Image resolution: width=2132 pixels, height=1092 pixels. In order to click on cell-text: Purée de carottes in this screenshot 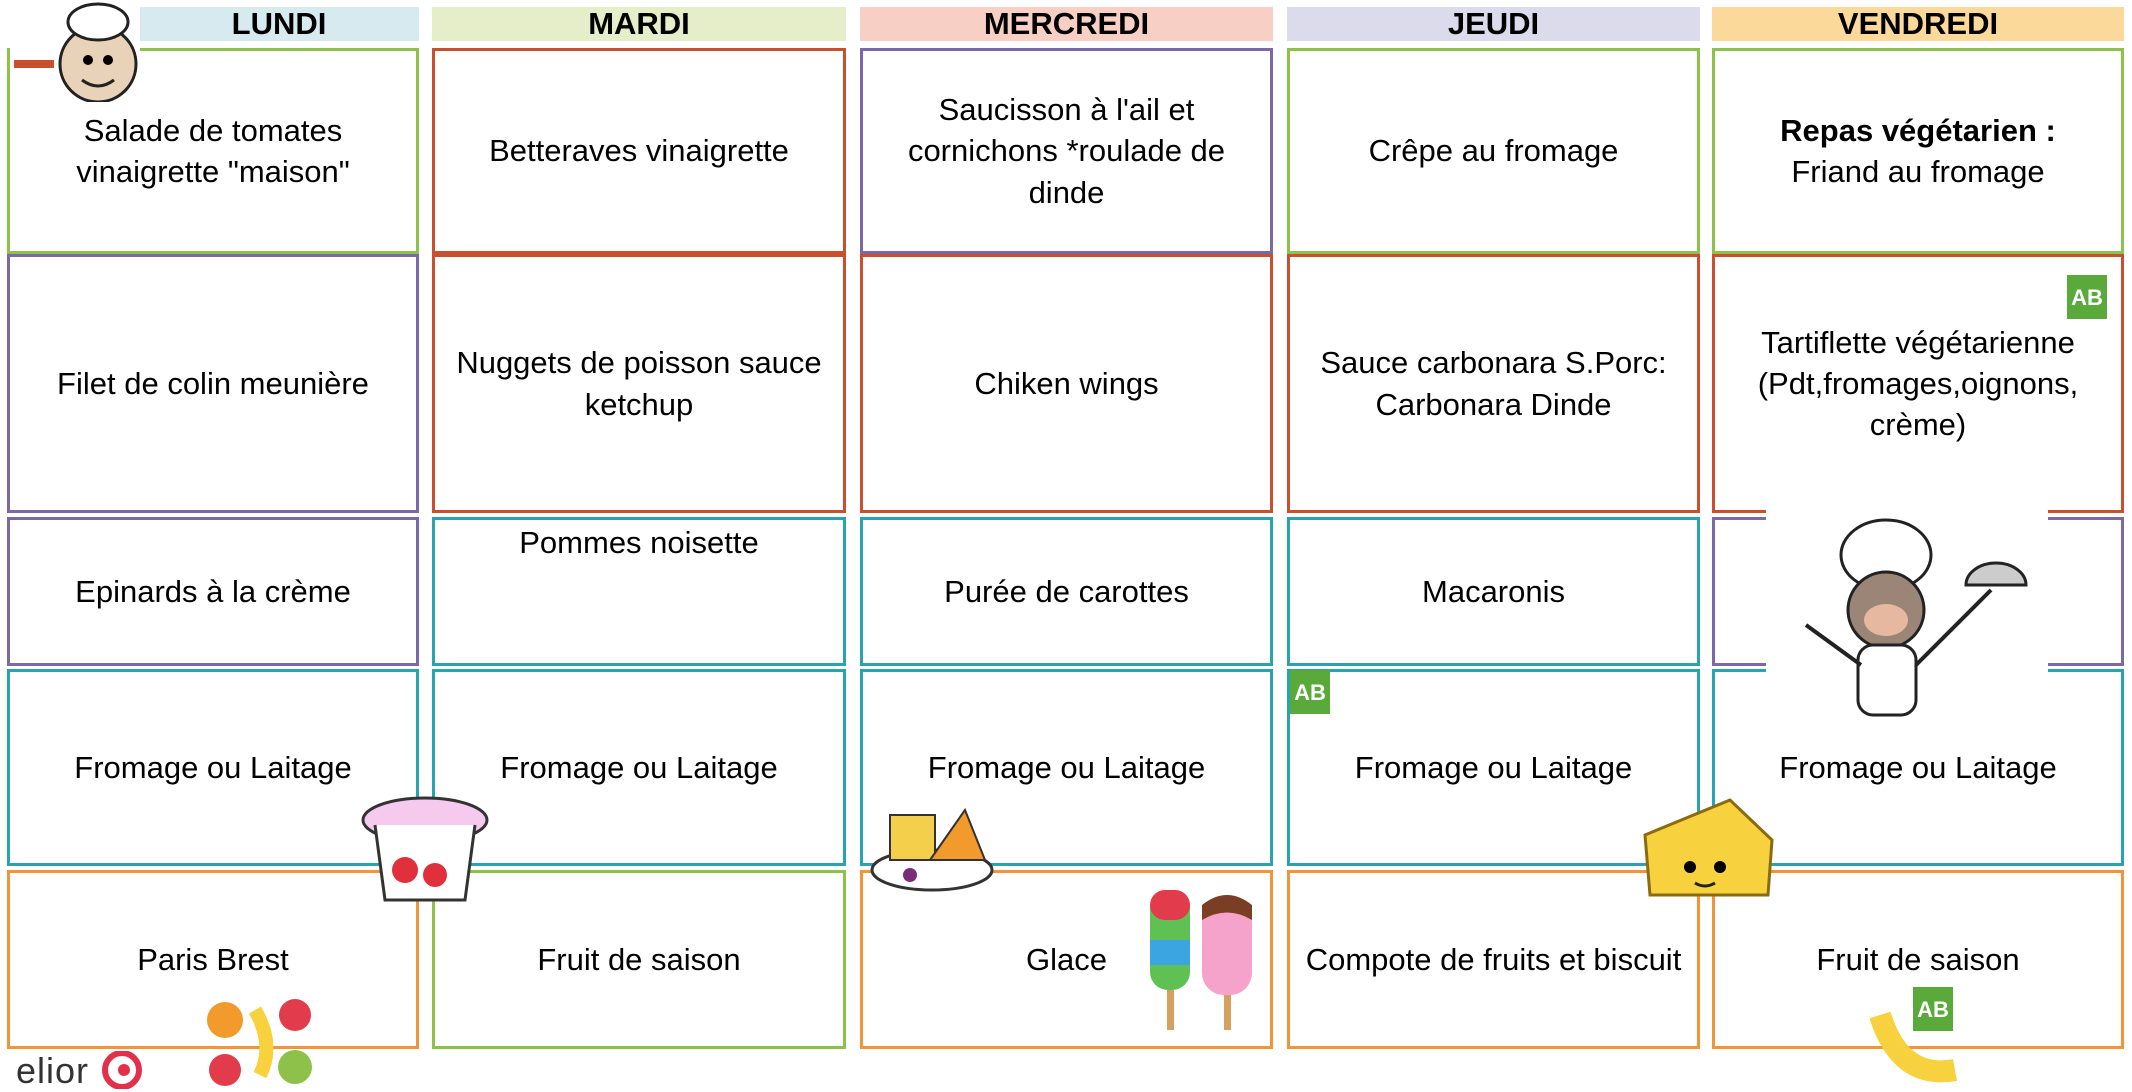, I will do `click(1066, 591)`.